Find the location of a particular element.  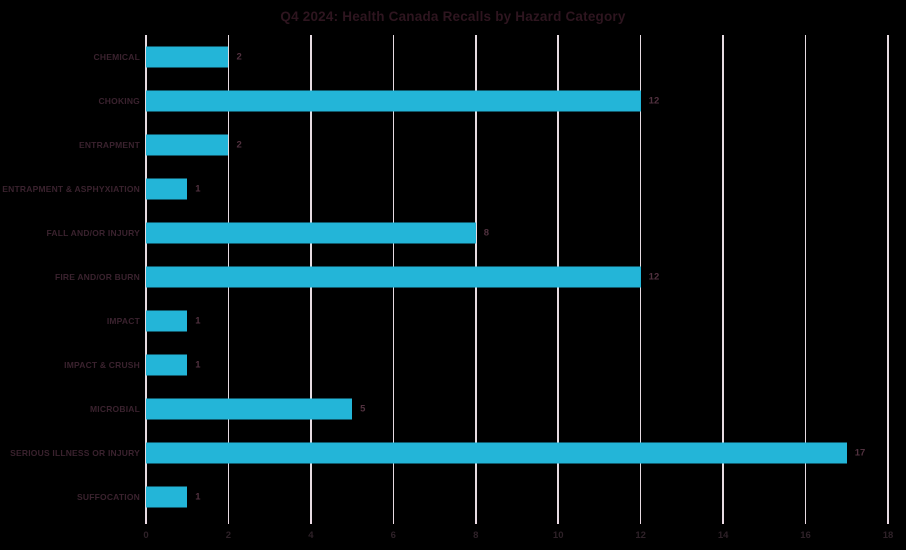

category-label: IMPACT & CRUSH is located at coordinates (102, 365).